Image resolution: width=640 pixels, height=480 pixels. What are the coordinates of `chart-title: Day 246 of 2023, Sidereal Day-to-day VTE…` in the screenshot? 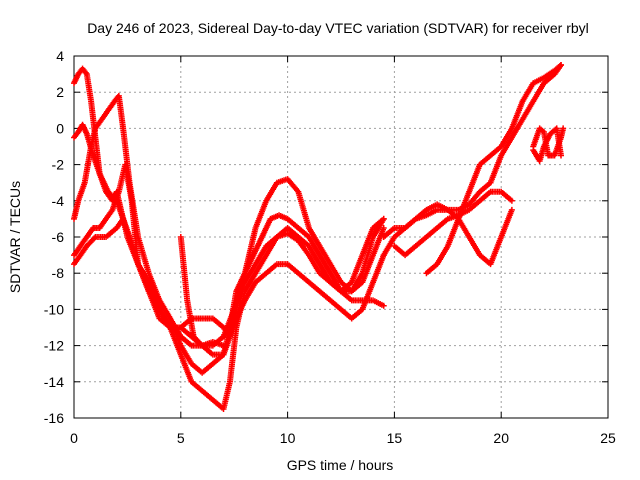 It's located at (338, 28).